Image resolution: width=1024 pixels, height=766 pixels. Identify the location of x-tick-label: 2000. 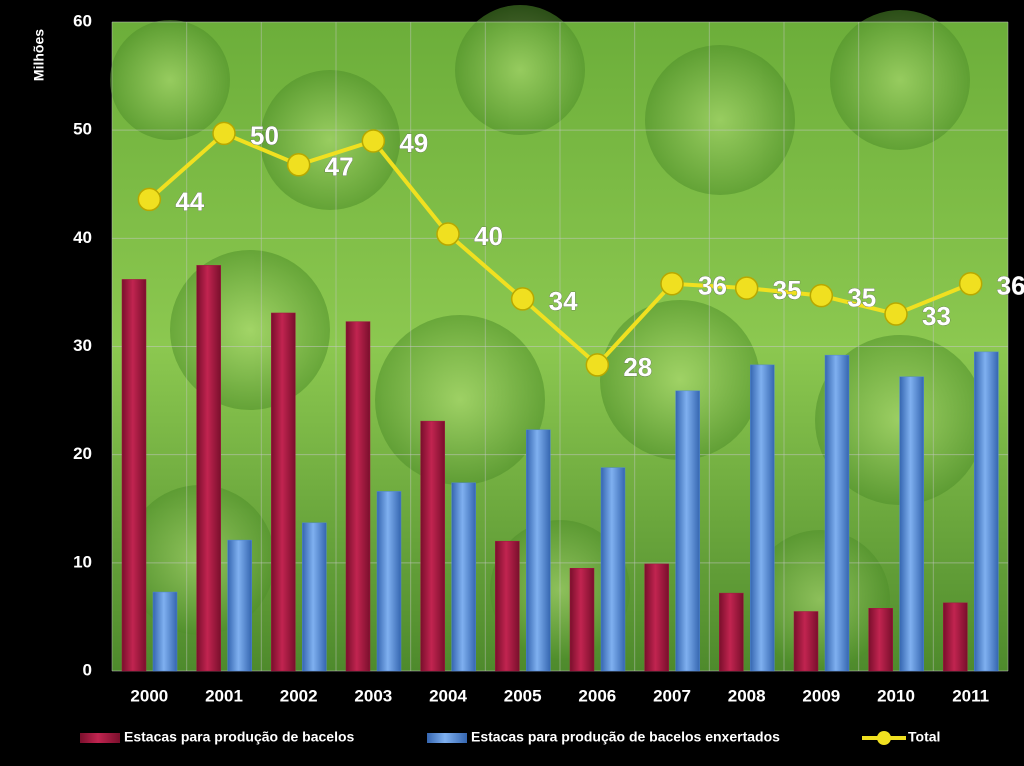
(149, 695).